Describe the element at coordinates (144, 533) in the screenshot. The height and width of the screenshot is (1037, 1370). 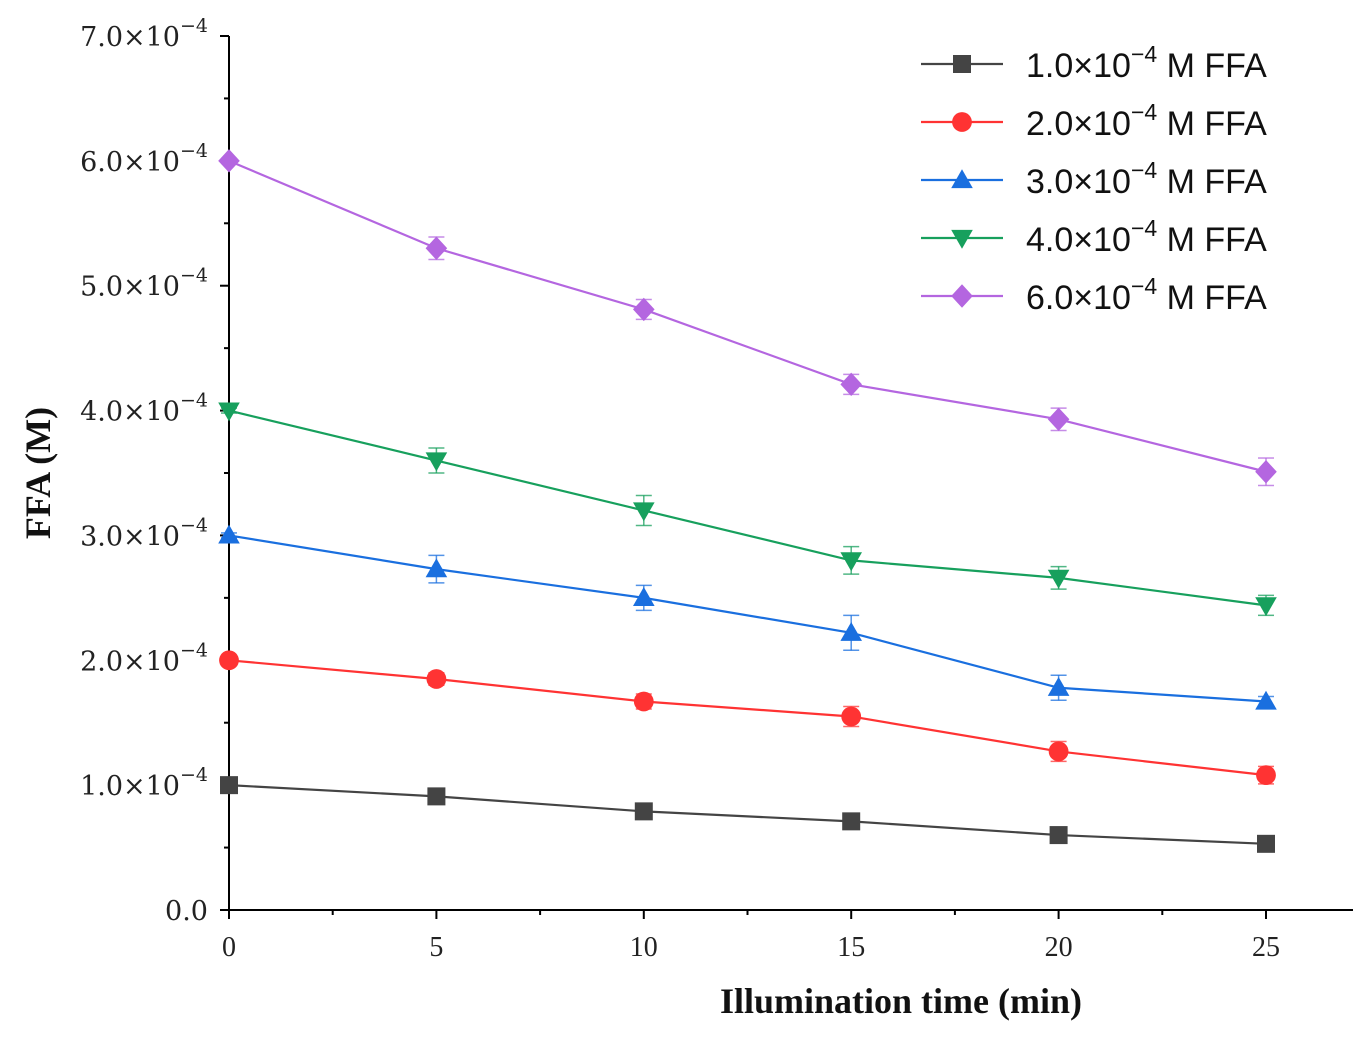
I see `y-tick-label: 3.0×10−4` at that location.